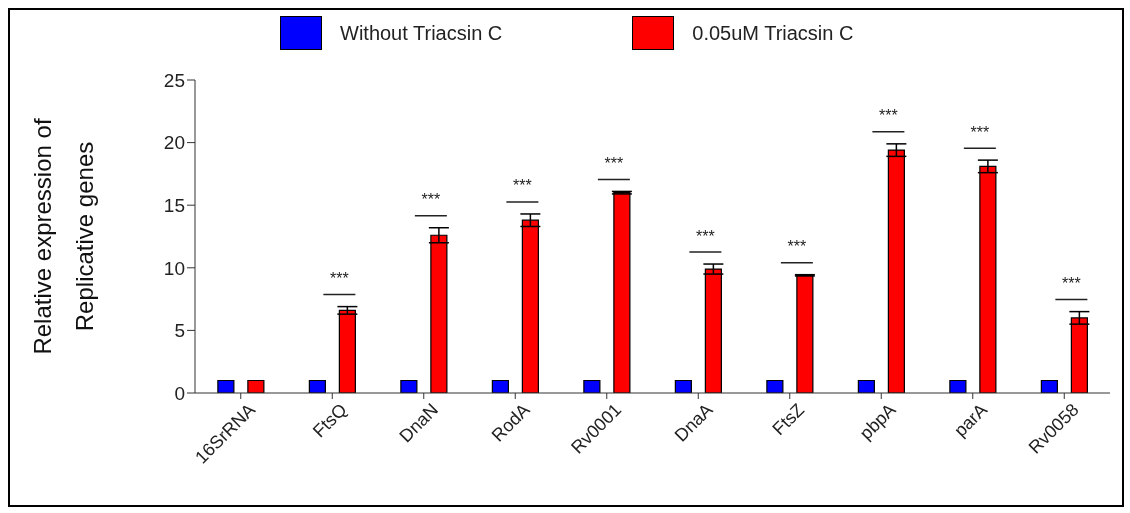 The width and height of the screenshot is (1130, 513). I want to click on y-tick-label: 5, so click(179, 331).